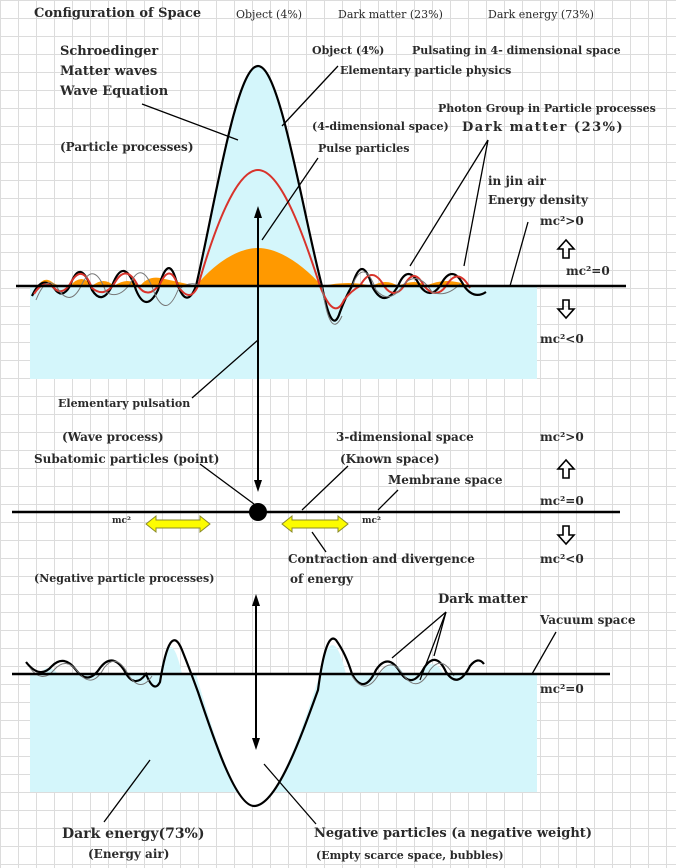 This screenshot has width=676, height=868. Describe the element at coordinates (129, 854) in the screenshot. I see `label-energy-air: (Energy air)` at that location.